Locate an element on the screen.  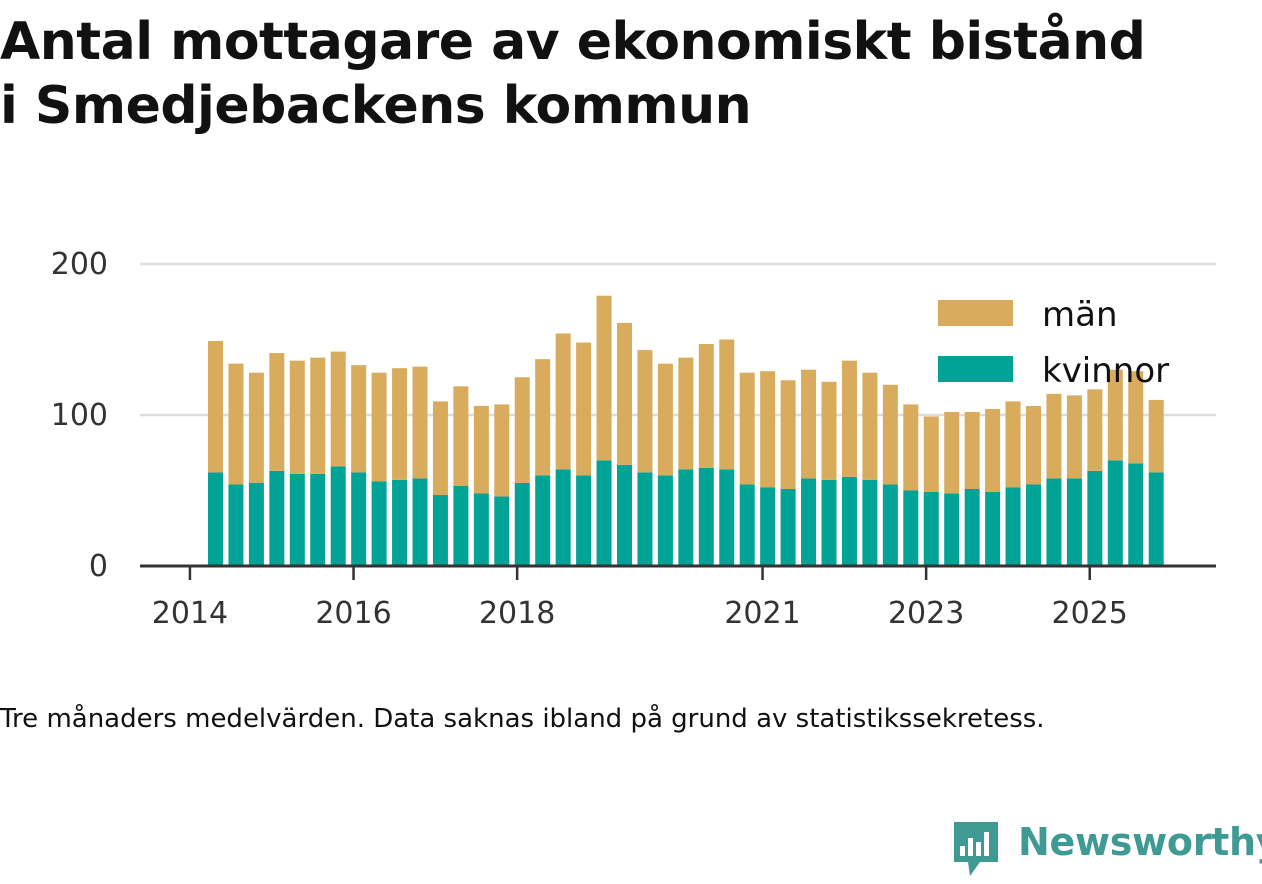
legend-label-man: män is located at coordinates (1080, 315).